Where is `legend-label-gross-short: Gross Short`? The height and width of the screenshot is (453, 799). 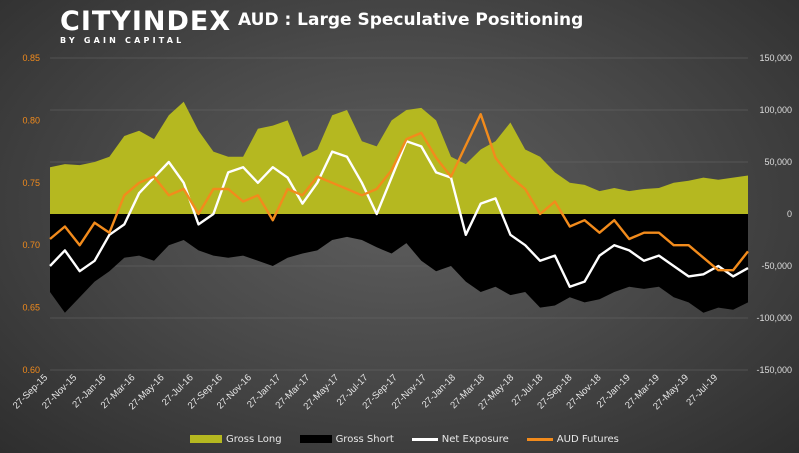 legend-label-gross-short: Gross Short is located at coordinates (364, 439).